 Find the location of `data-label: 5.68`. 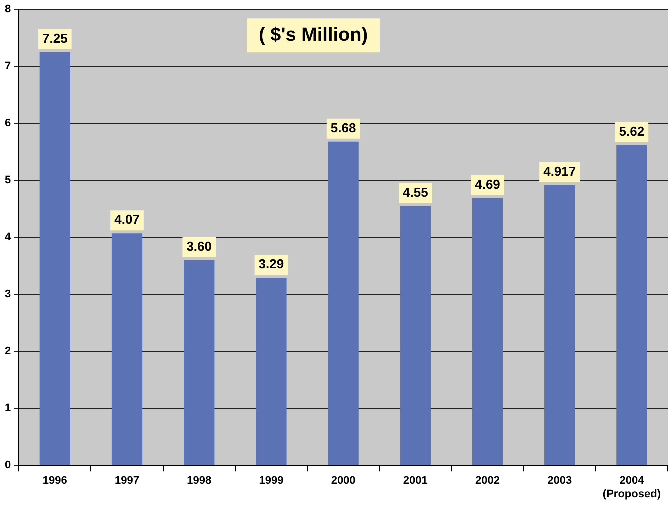

data-label: 5.68 is located at coordinates (343, 128).